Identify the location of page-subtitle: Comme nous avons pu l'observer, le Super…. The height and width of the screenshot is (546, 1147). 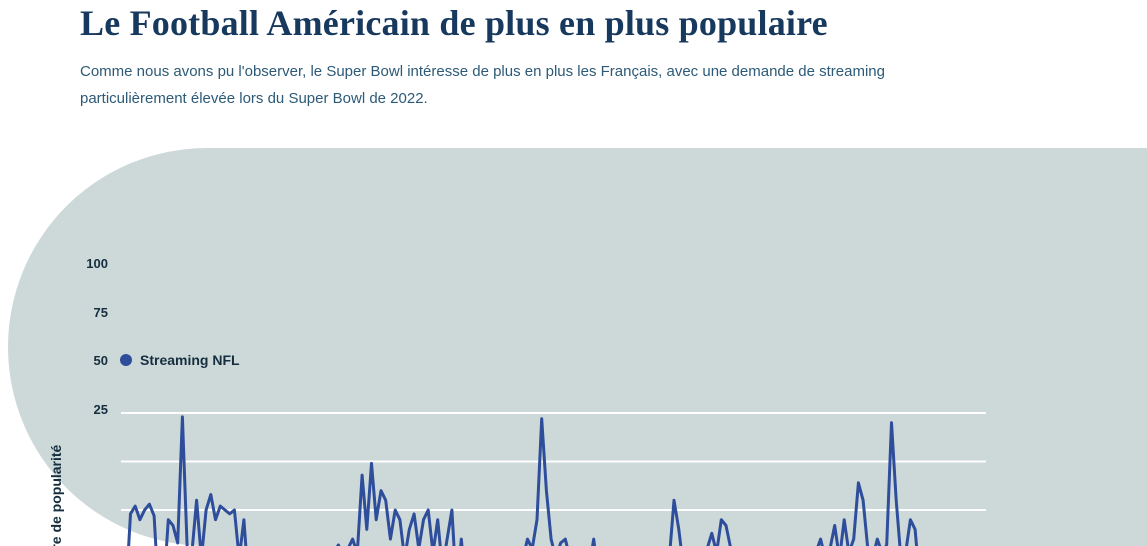
(482, 85).